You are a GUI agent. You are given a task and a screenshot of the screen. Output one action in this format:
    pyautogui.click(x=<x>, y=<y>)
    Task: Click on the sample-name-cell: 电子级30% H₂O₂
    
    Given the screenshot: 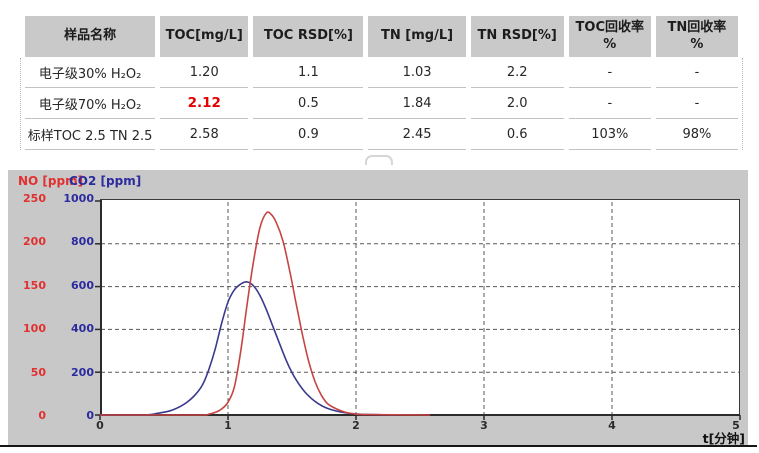 What is the action you would take?
    pyautogui.click(x=90, y=72)
    